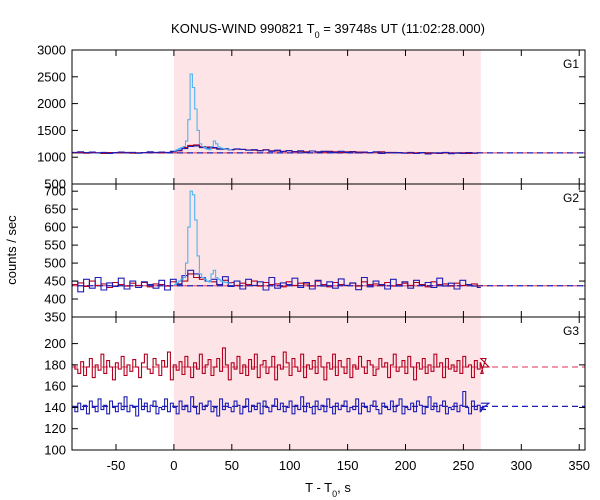  Describe the element at coordinates (55, 191) in the screenshot. I see `y-tick-label: 700` at that location.